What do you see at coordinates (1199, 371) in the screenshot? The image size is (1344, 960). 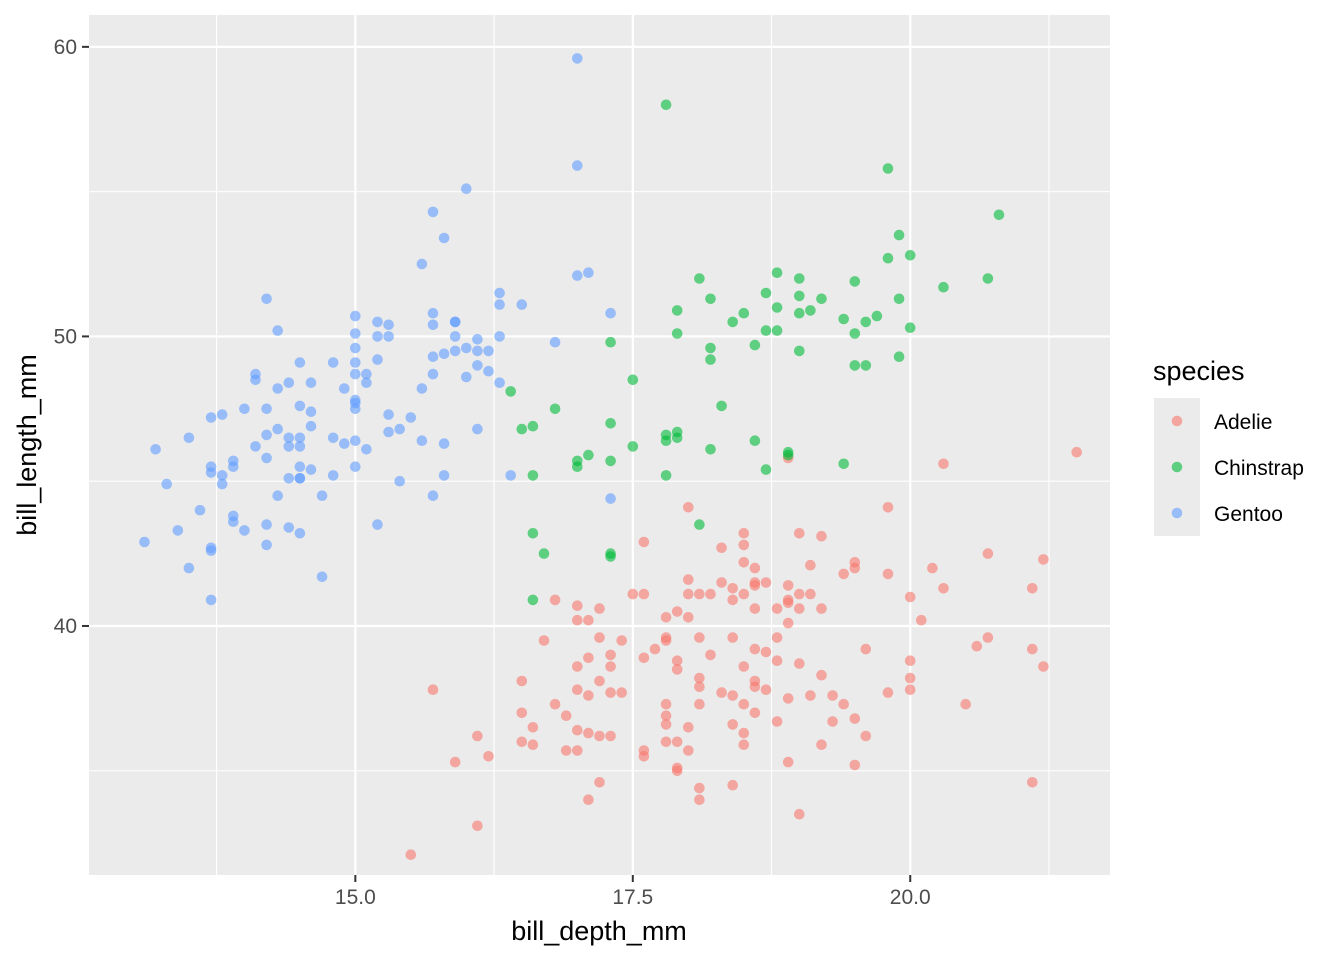 I see `legend-title: species` at bounding box center [1199, 371].